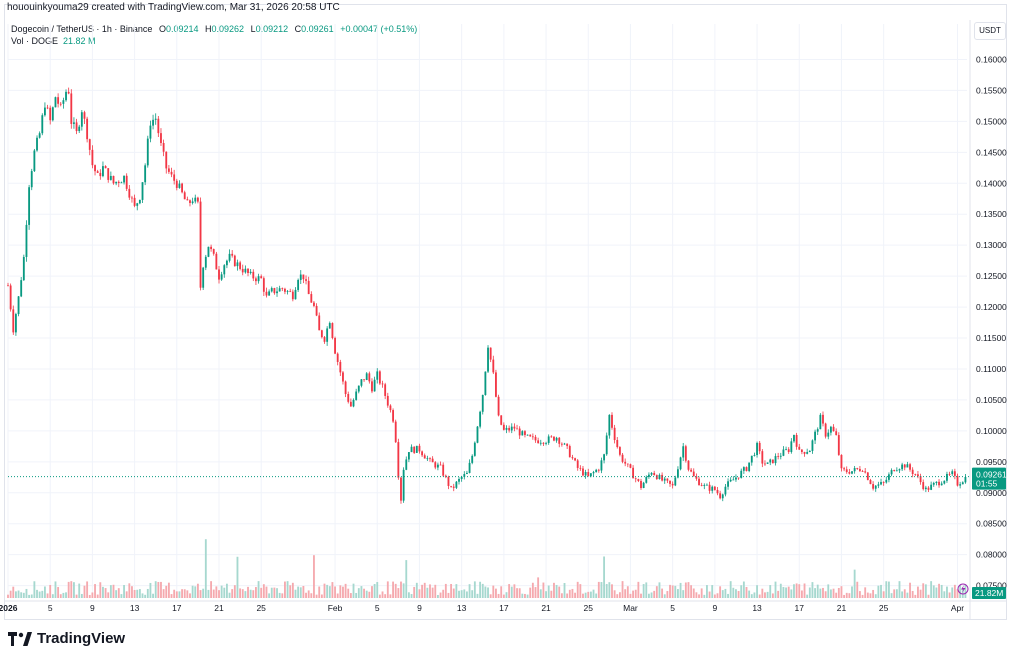 This screenshot has height=660, width=1024. I want to click on volume-label: Vol · DOGE, so click(35, 41).